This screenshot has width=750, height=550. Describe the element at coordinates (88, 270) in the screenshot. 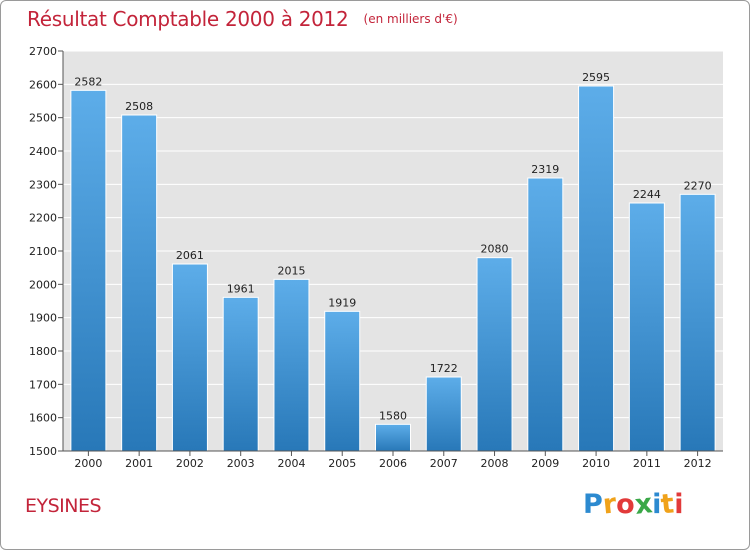

I see `bar-2000` at that location.